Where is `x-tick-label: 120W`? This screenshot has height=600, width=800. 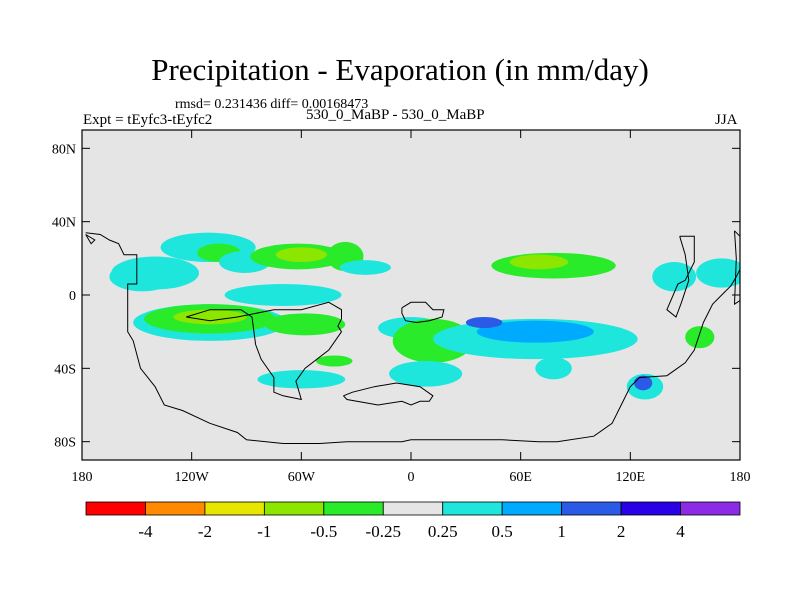
x-tick-label: 120W is located at coordinates (192, 477).